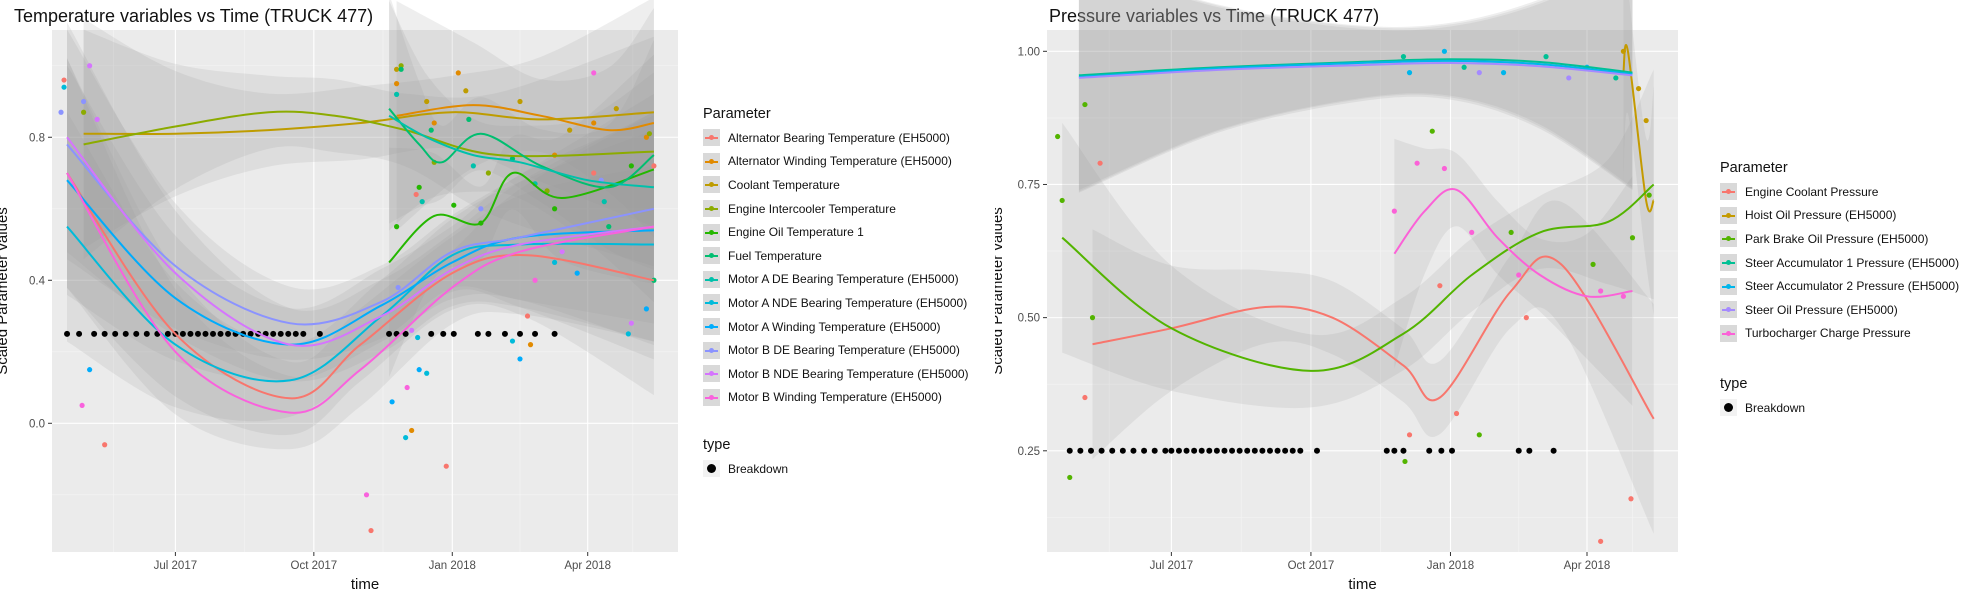 This screenshot has height=593, width=1975. What do you see at coordinates (1775, 407) in the screenshot?
I see `legend-label: Breakdown` at bounding box center [1775, 407].